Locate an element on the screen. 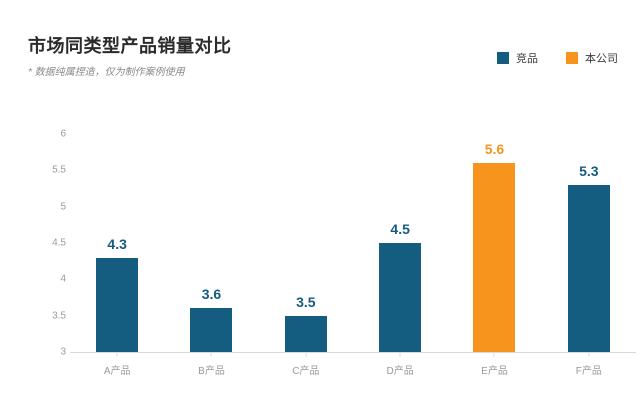  legend-item-competitor: 竞品 is located at coordinates (517, 58).